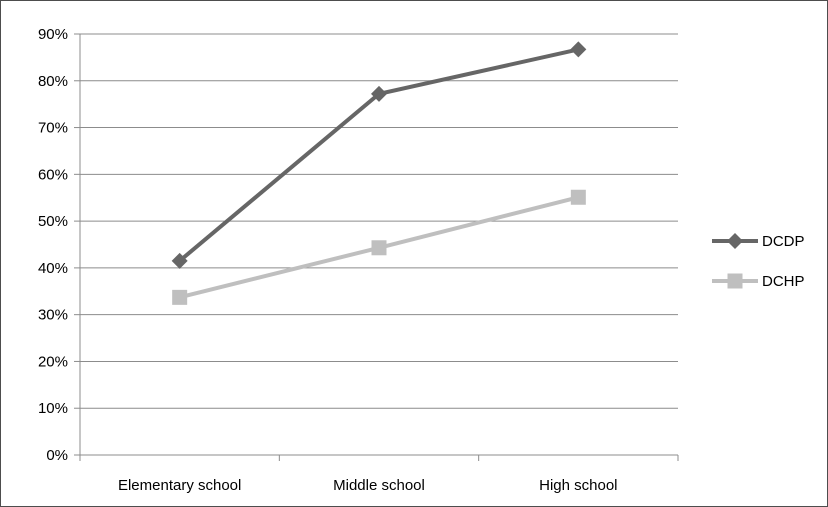 This screenshot has height=507, width=828. Describe the element at coordinates (53, 34) in the screenshot. I see `y-tick-label: 90%` at that location.